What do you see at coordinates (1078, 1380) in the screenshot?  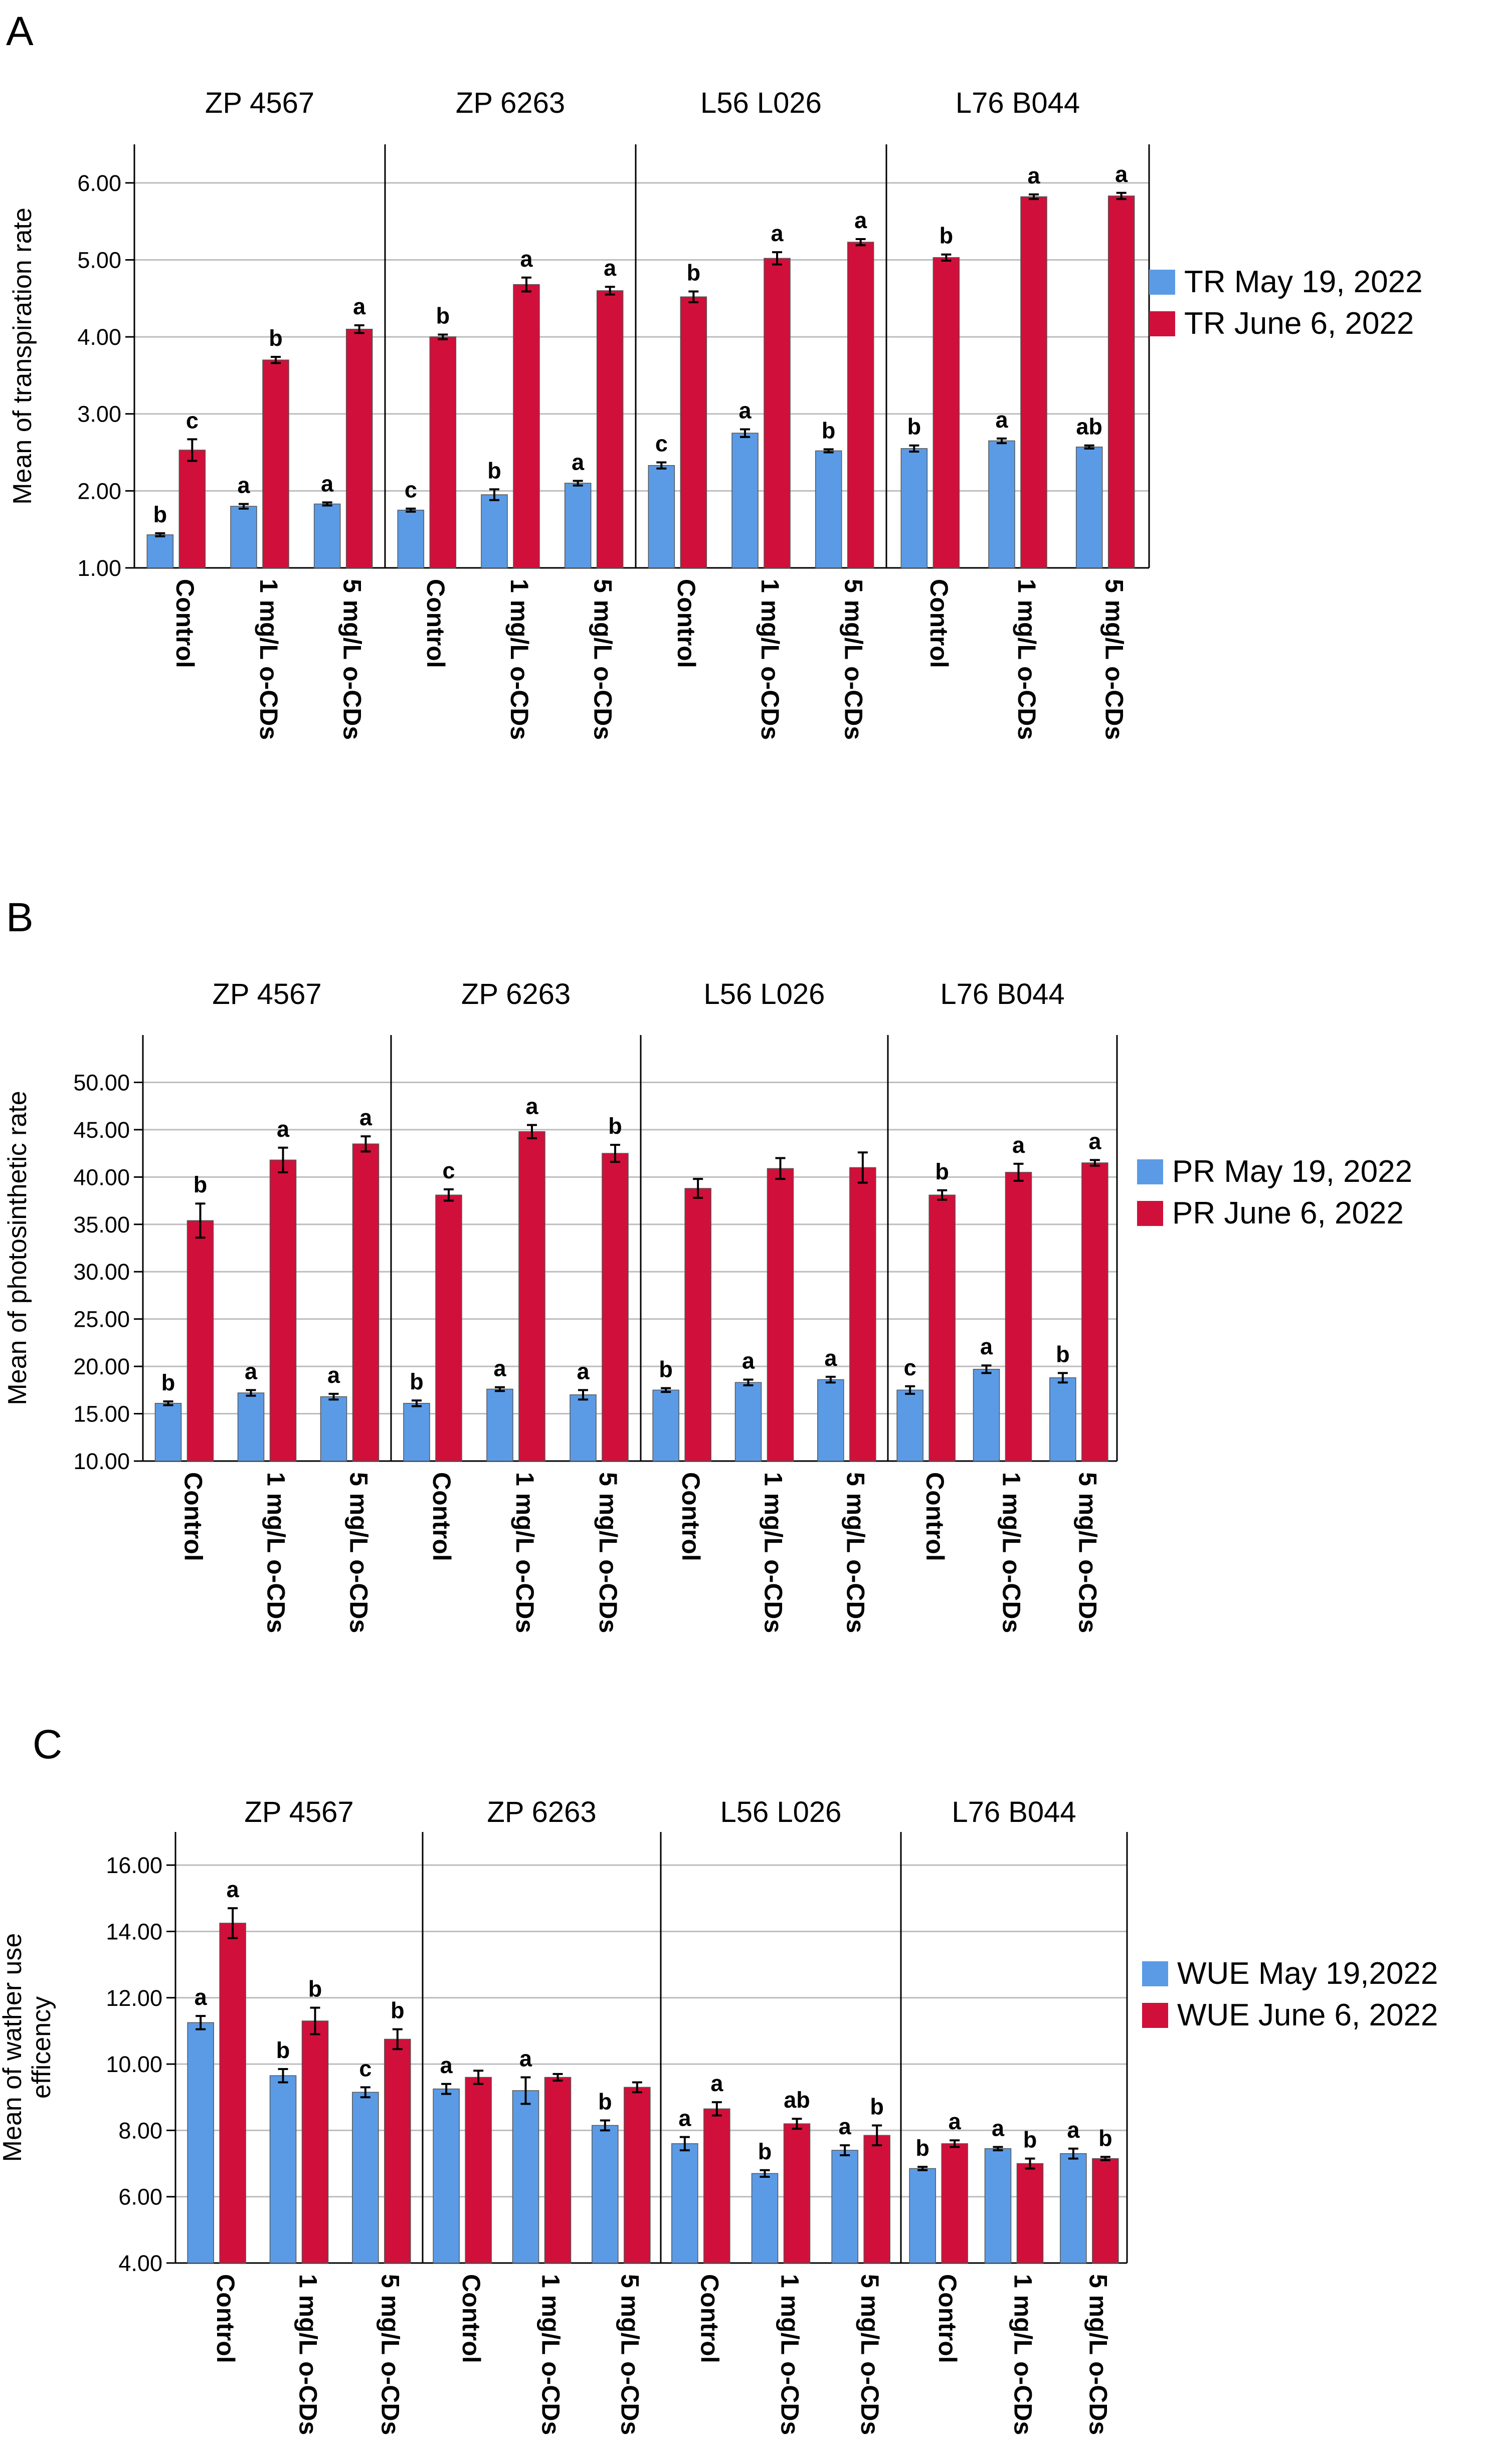 I see `category-cluster: b a 5 mg/L o-CDs` at bounding box center [1078, 1380].